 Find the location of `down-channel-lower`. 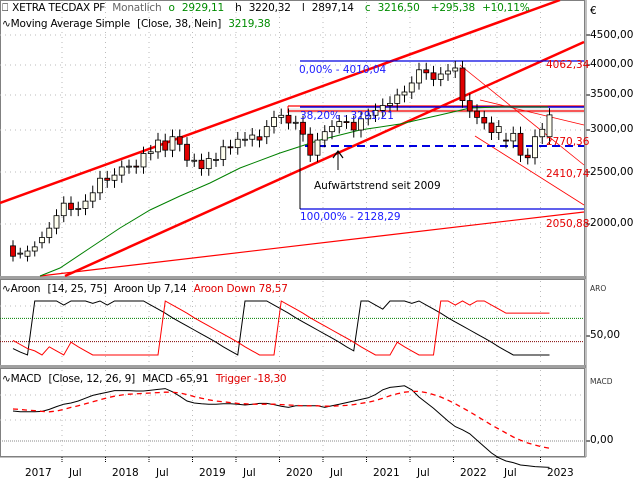

down-channel-lower is located at coordinates (529, 170).